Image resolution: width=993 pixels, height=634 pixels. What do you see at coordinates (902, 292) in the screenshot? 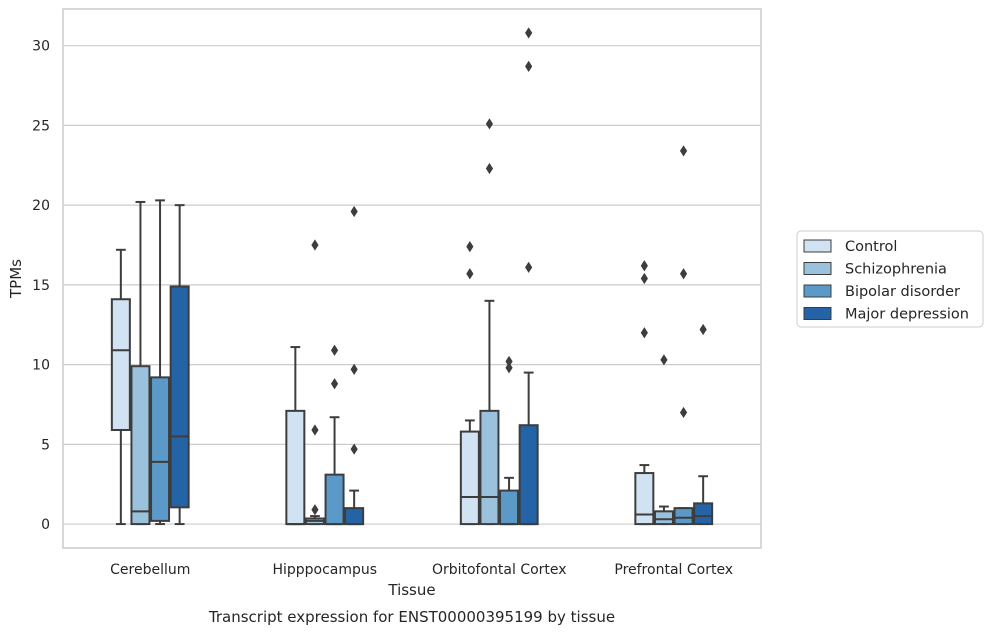
I see `legend-label: Bipolar disorder` at bounding box center [902, 292].